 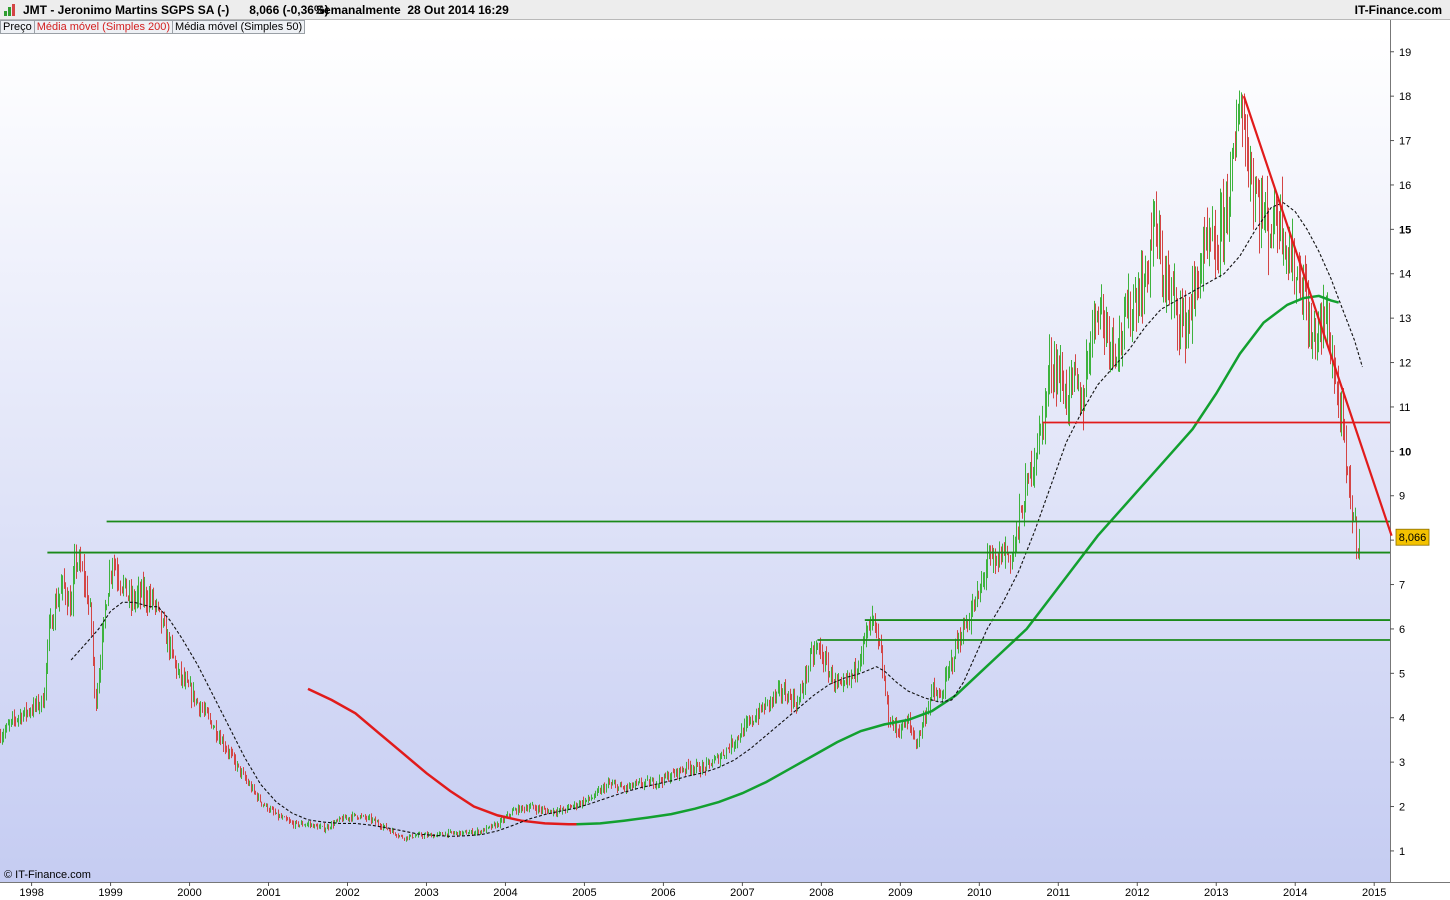 I want to click on price-tag-box, so click(x=1412, y=537).